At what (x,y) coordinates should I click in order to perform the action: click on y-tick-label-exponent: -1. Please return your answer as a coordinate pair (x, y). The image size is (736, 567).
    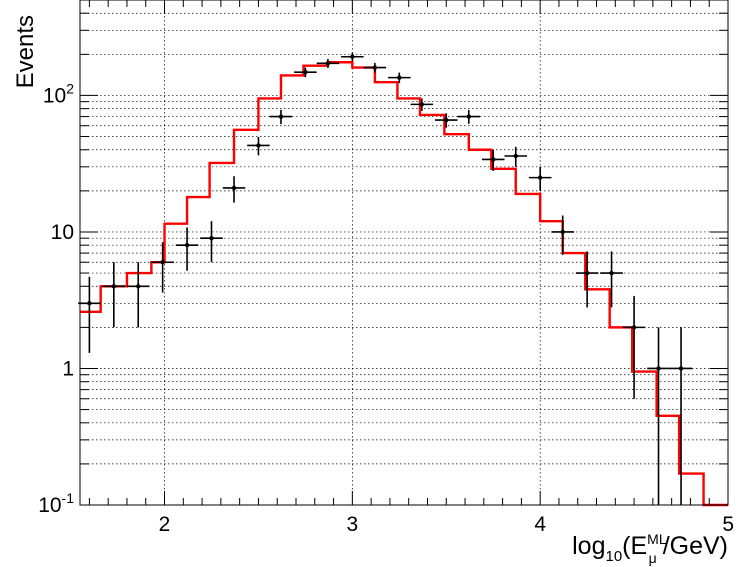
    Looking at the image, I should click on (68, 498).